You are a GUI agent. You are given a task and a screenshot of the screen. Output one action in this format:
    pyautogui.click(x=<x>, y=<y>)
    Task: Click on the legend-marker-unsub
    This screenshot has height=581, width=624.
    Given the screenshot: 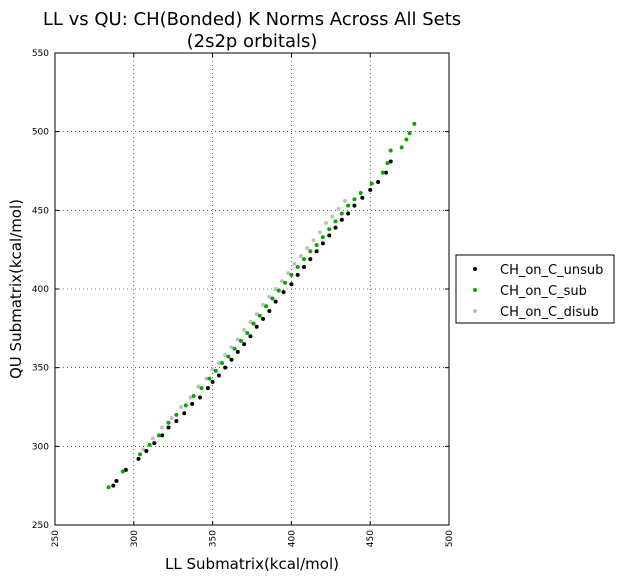 What is the action you would take?
    pyautogui.click(x=475, y=269)
    